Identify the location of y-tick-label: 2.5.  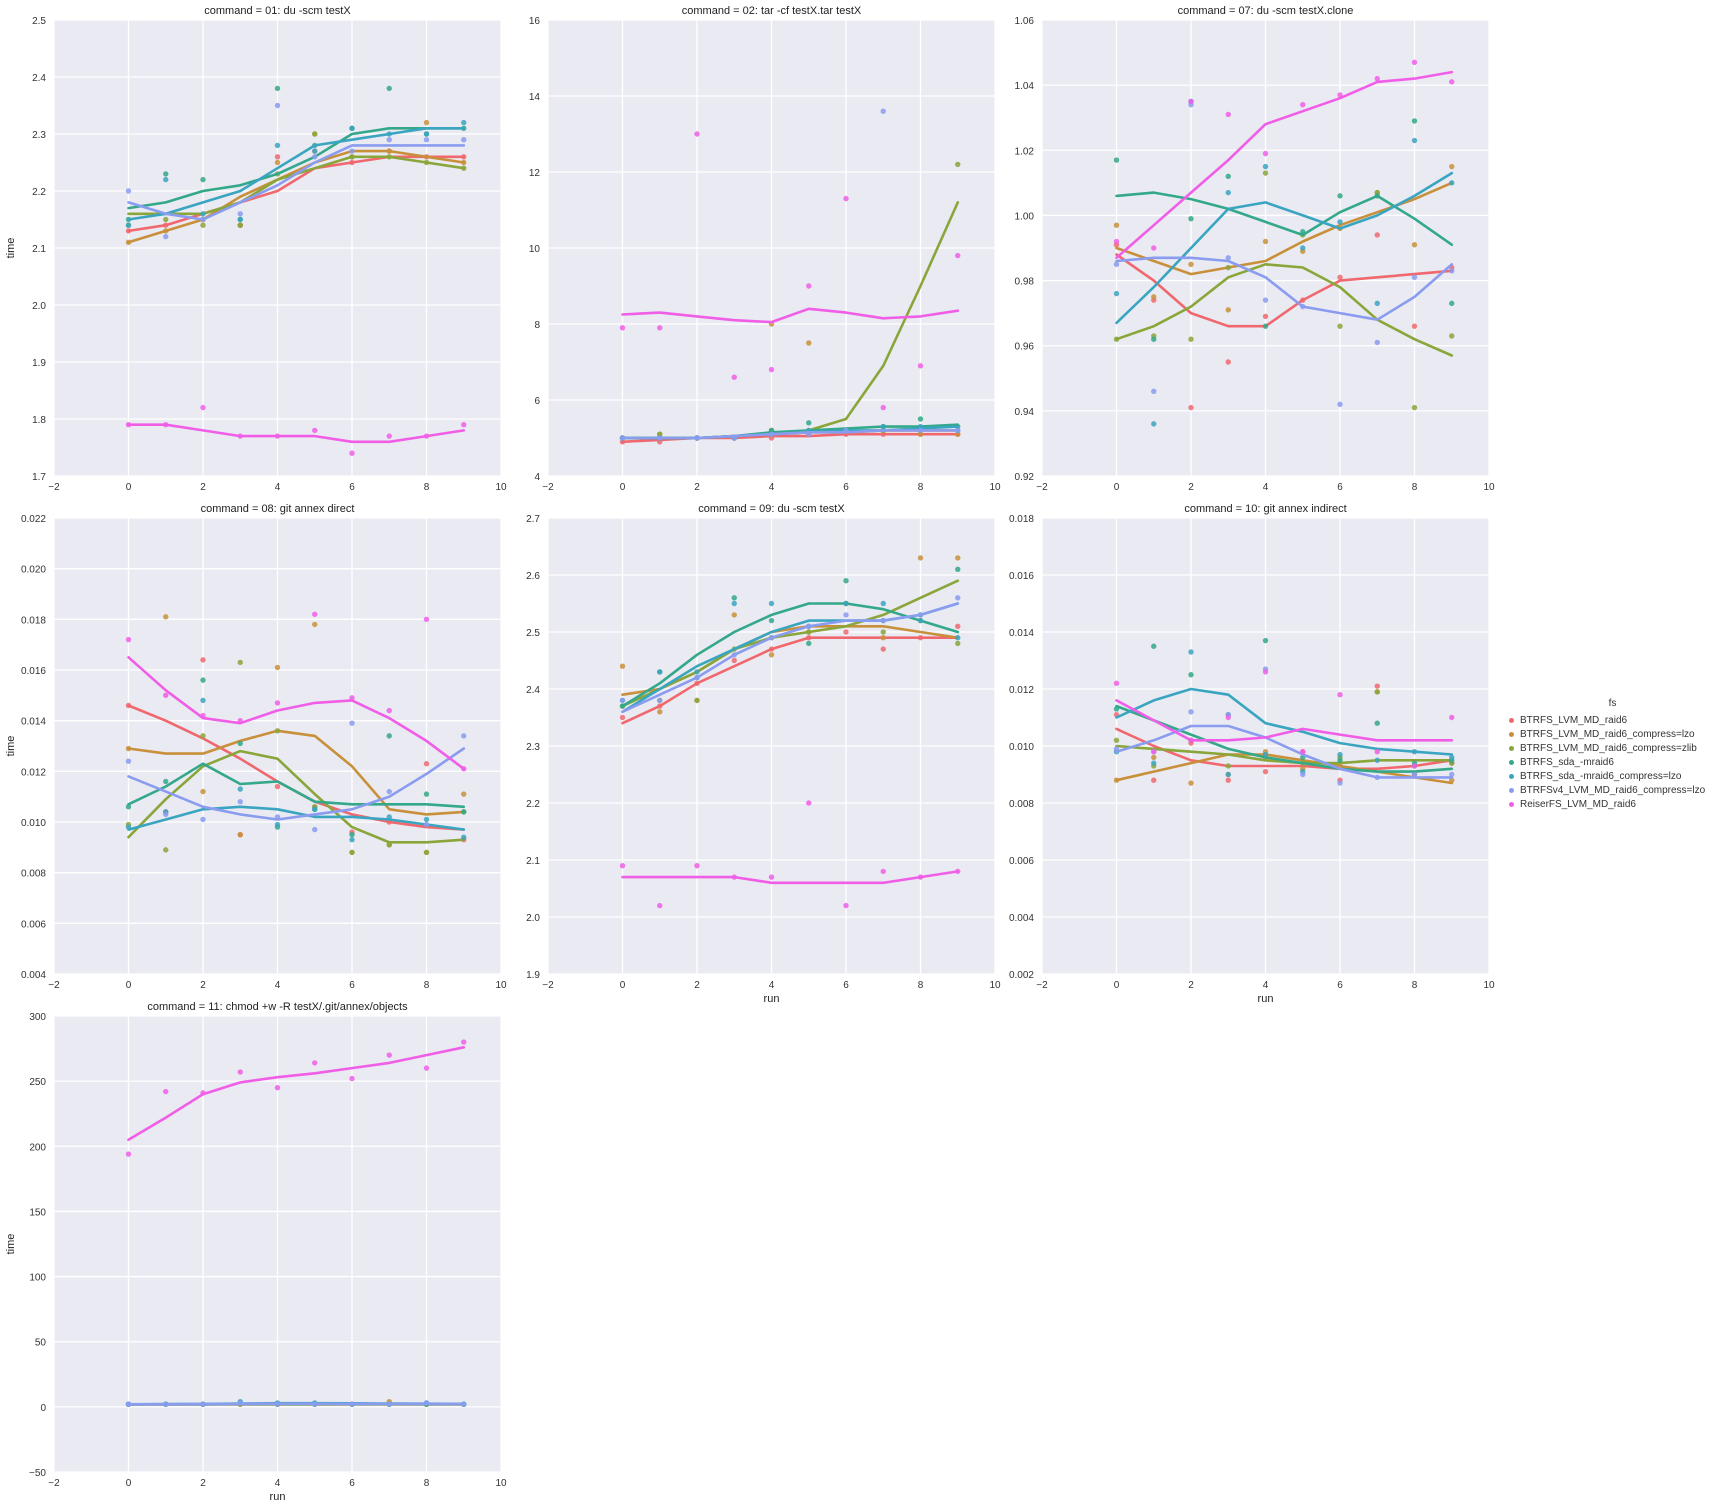
(39, 21).